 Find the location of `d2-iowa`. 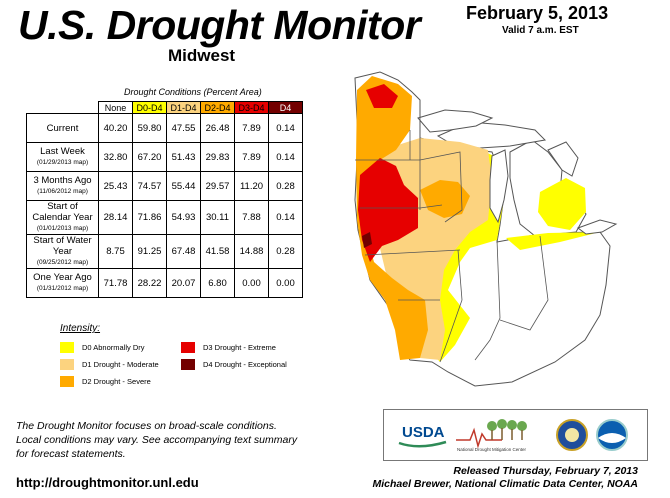

d2-iowa is located at coordinates (445, 199).